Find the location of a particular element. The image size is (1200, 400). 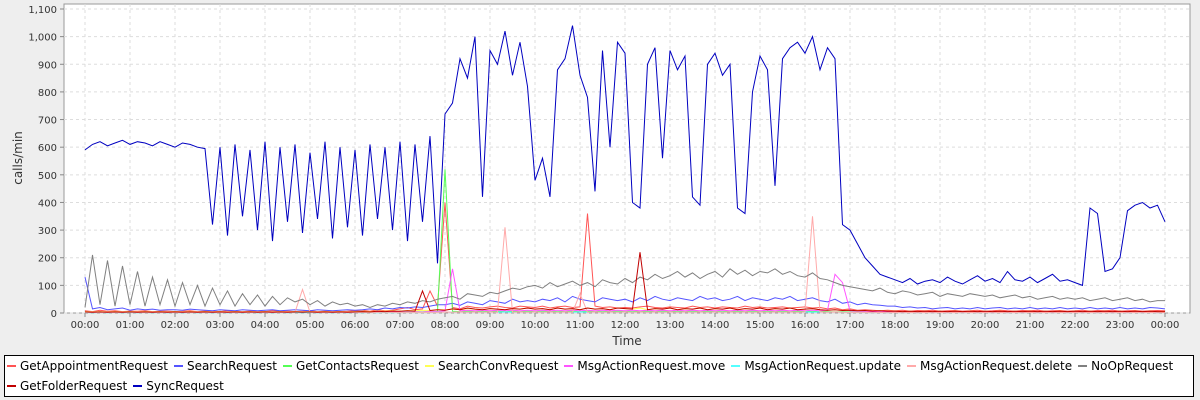

x-tick-label: 12:00 is located at coordinates (625, 325).